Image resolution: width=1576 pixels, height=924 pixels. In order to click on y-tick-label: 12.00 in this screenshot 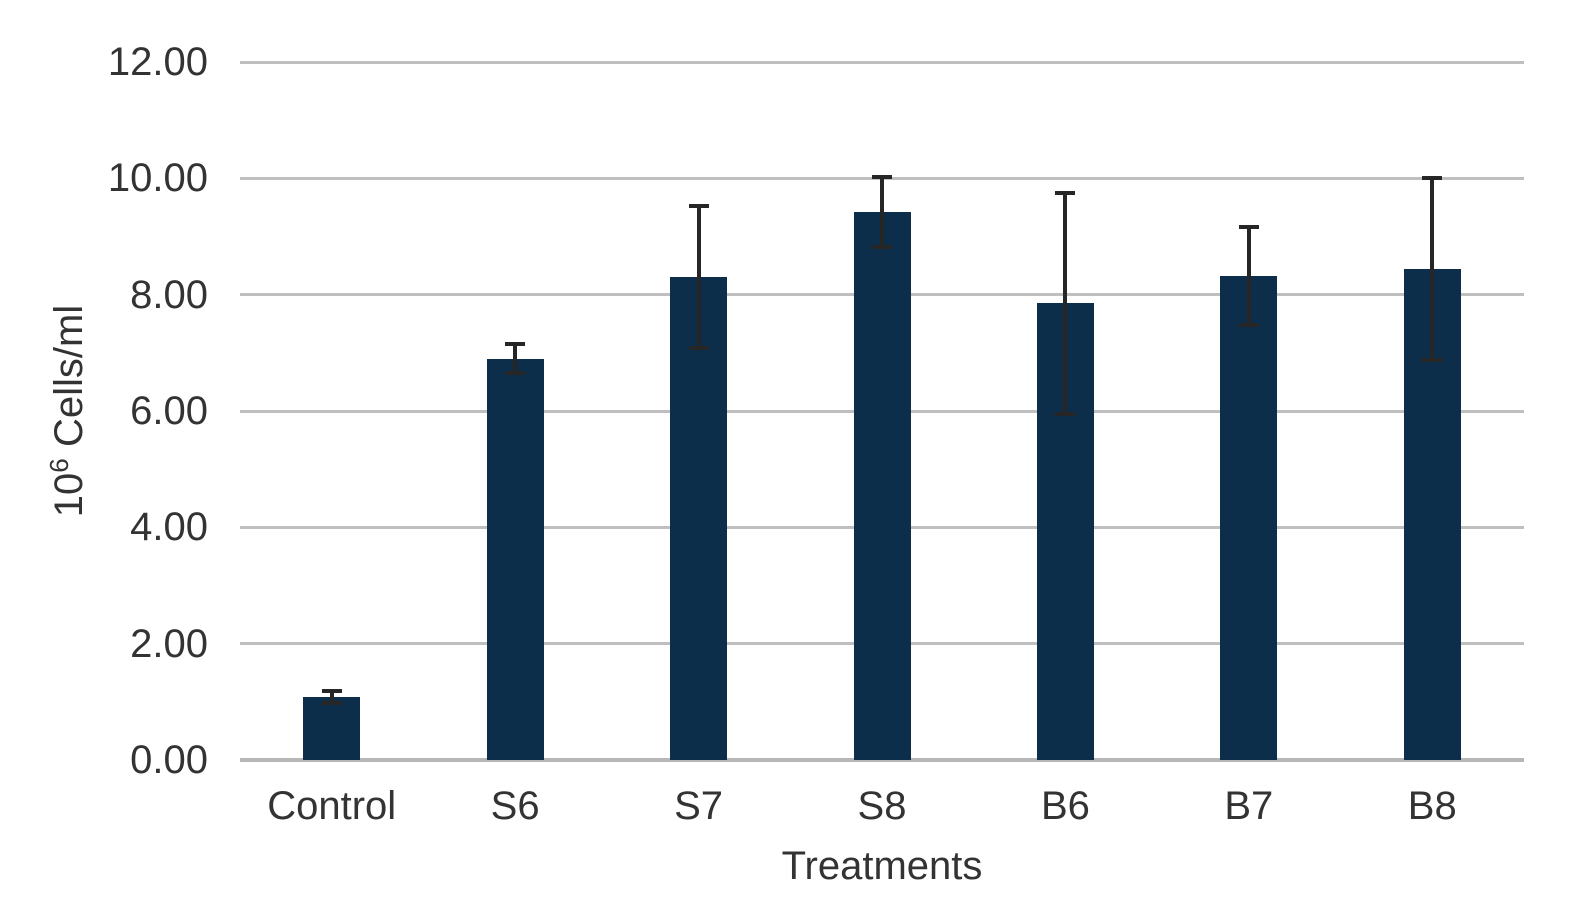, I will do `click(157, 62)`.